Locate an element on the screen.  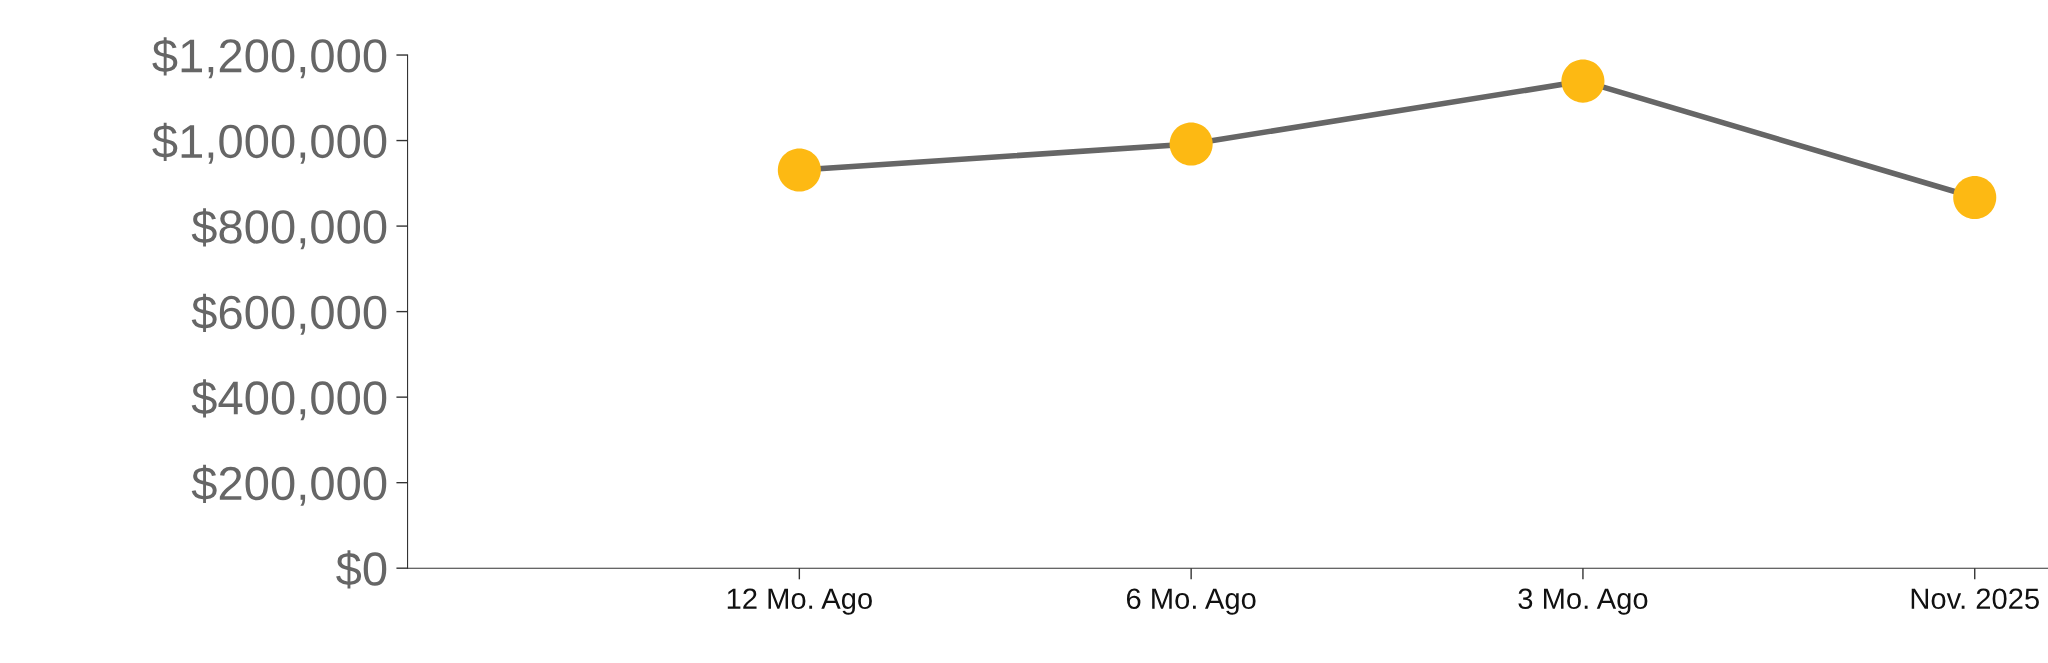
y-tick-label: $1,200,000 is located at coordinates (269, 58).